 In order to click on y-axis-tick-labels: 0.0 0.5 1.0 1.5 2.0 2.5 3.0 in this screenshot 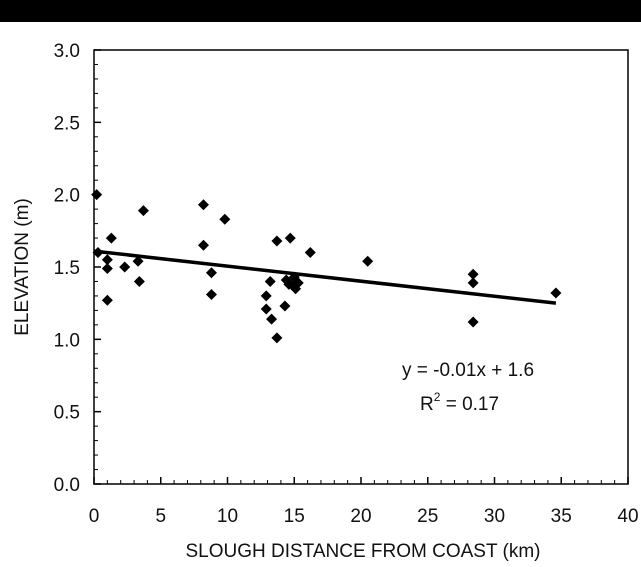, I will do `click(67, 268)`.